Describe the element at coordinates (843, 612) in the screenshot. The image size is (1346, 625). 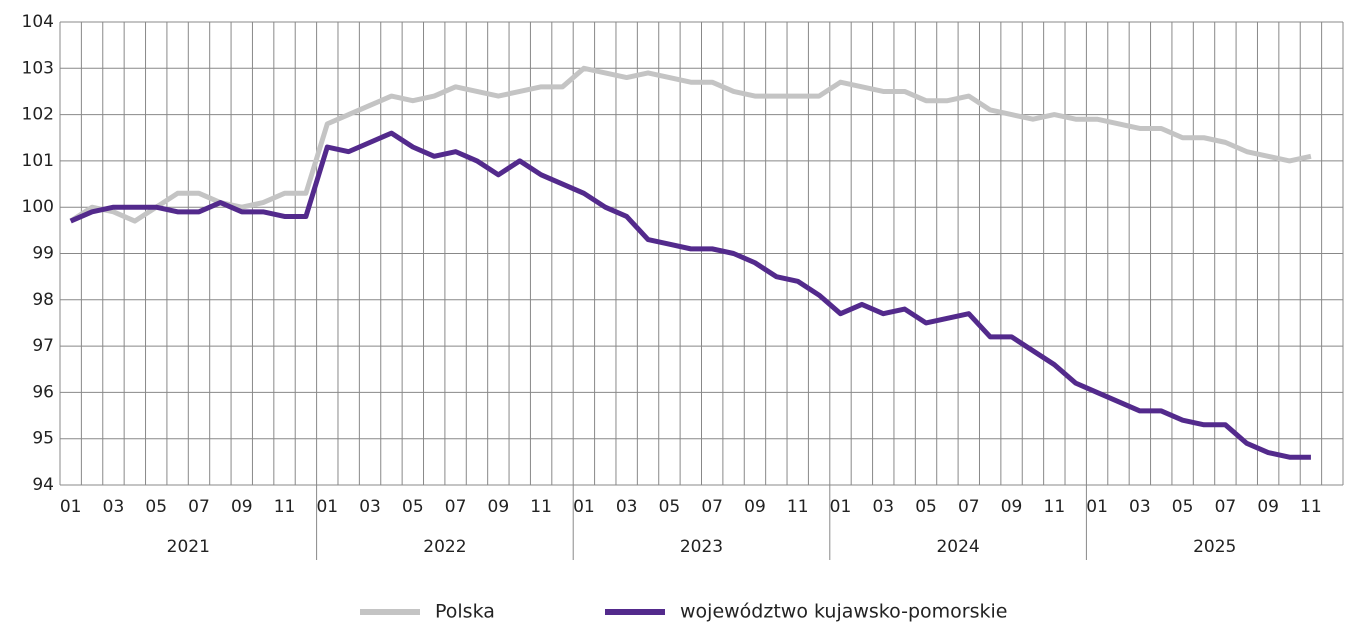
I see `legend-label: województwo kujawsko-pomorskie` at that location.